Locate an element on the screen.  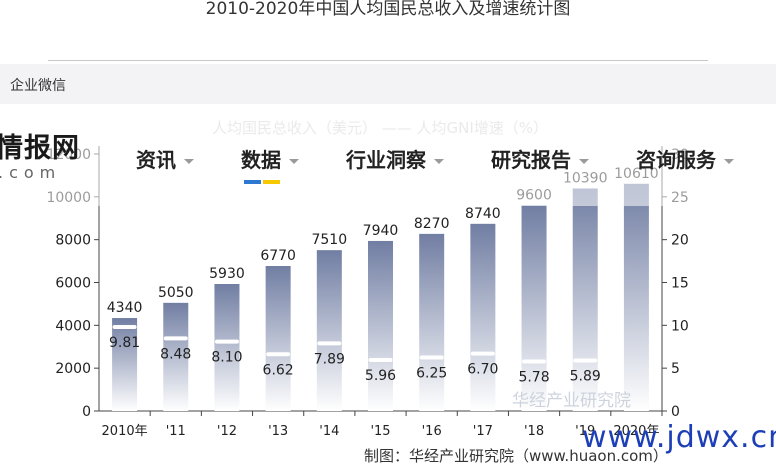
growth-value-label: 6.62 is located at coordinates (278, 370).